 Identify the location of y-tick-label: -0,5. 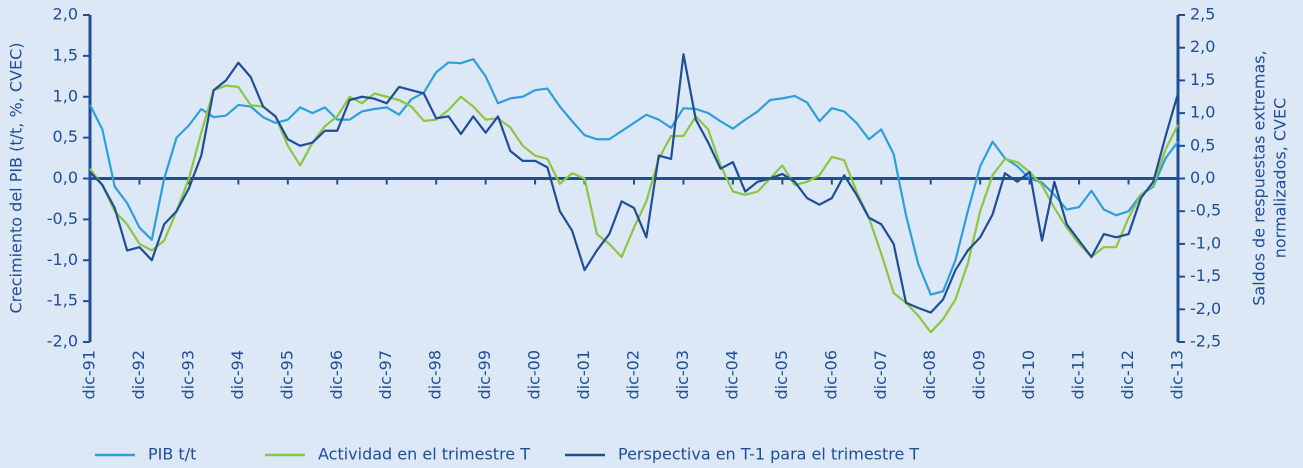
(62, 218).